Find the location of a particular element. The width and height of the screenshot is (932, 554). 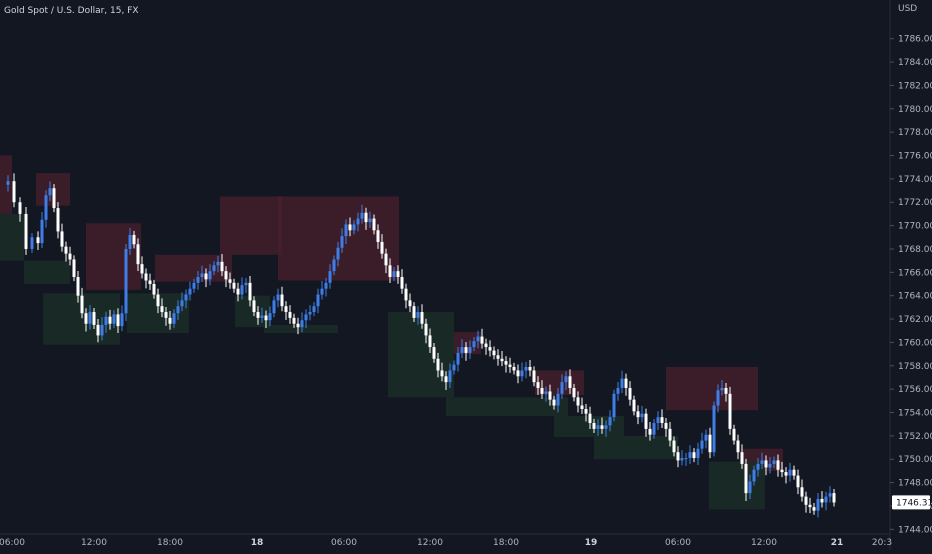

price-tick-label: 1784.00 is located at coordinates (915, 63).